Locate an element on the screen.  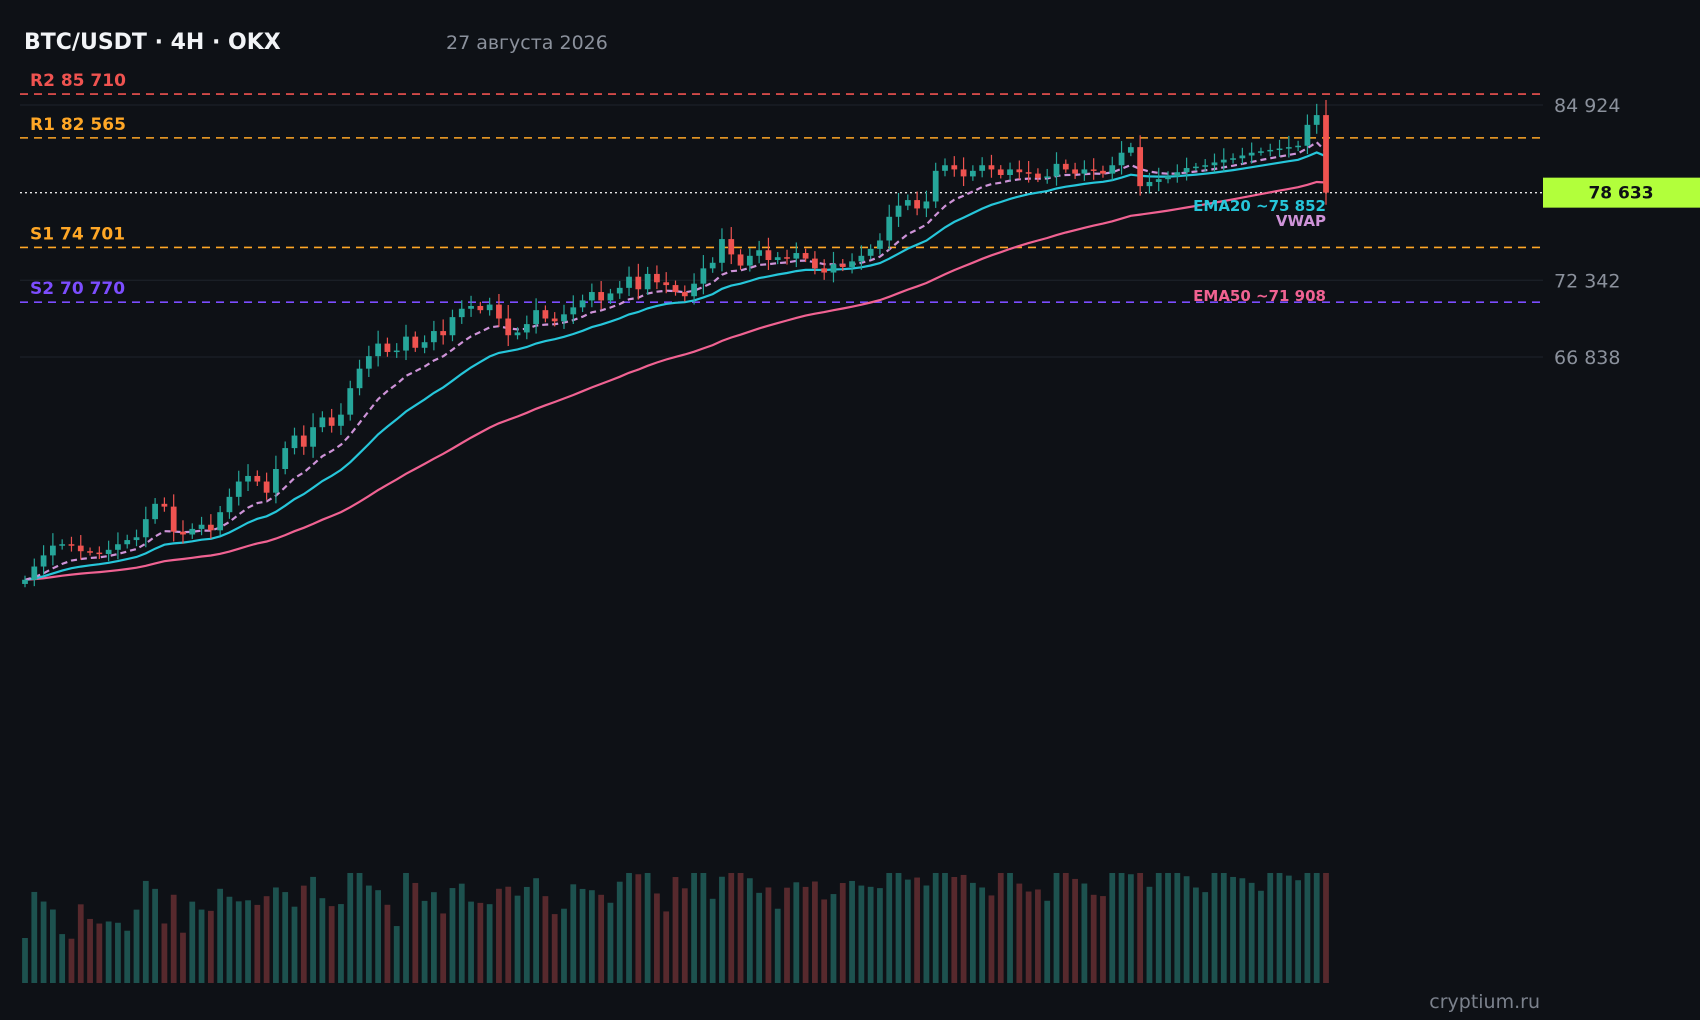
volume-bars is located at coordinates (675, 928).